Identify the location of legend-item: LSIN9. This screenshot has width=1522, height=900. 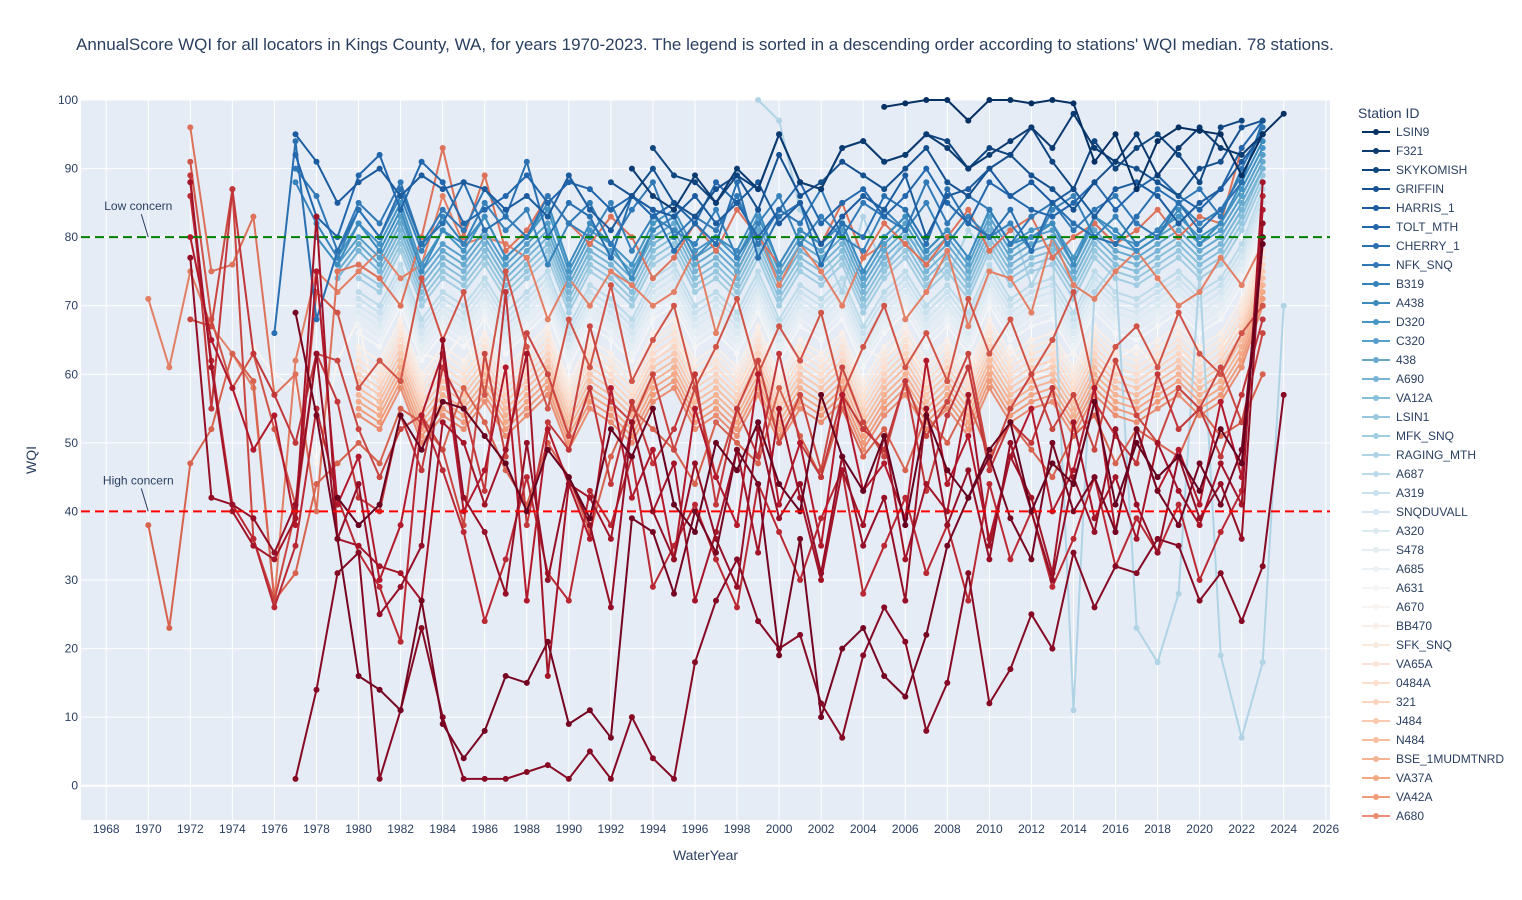
(1396, 132).